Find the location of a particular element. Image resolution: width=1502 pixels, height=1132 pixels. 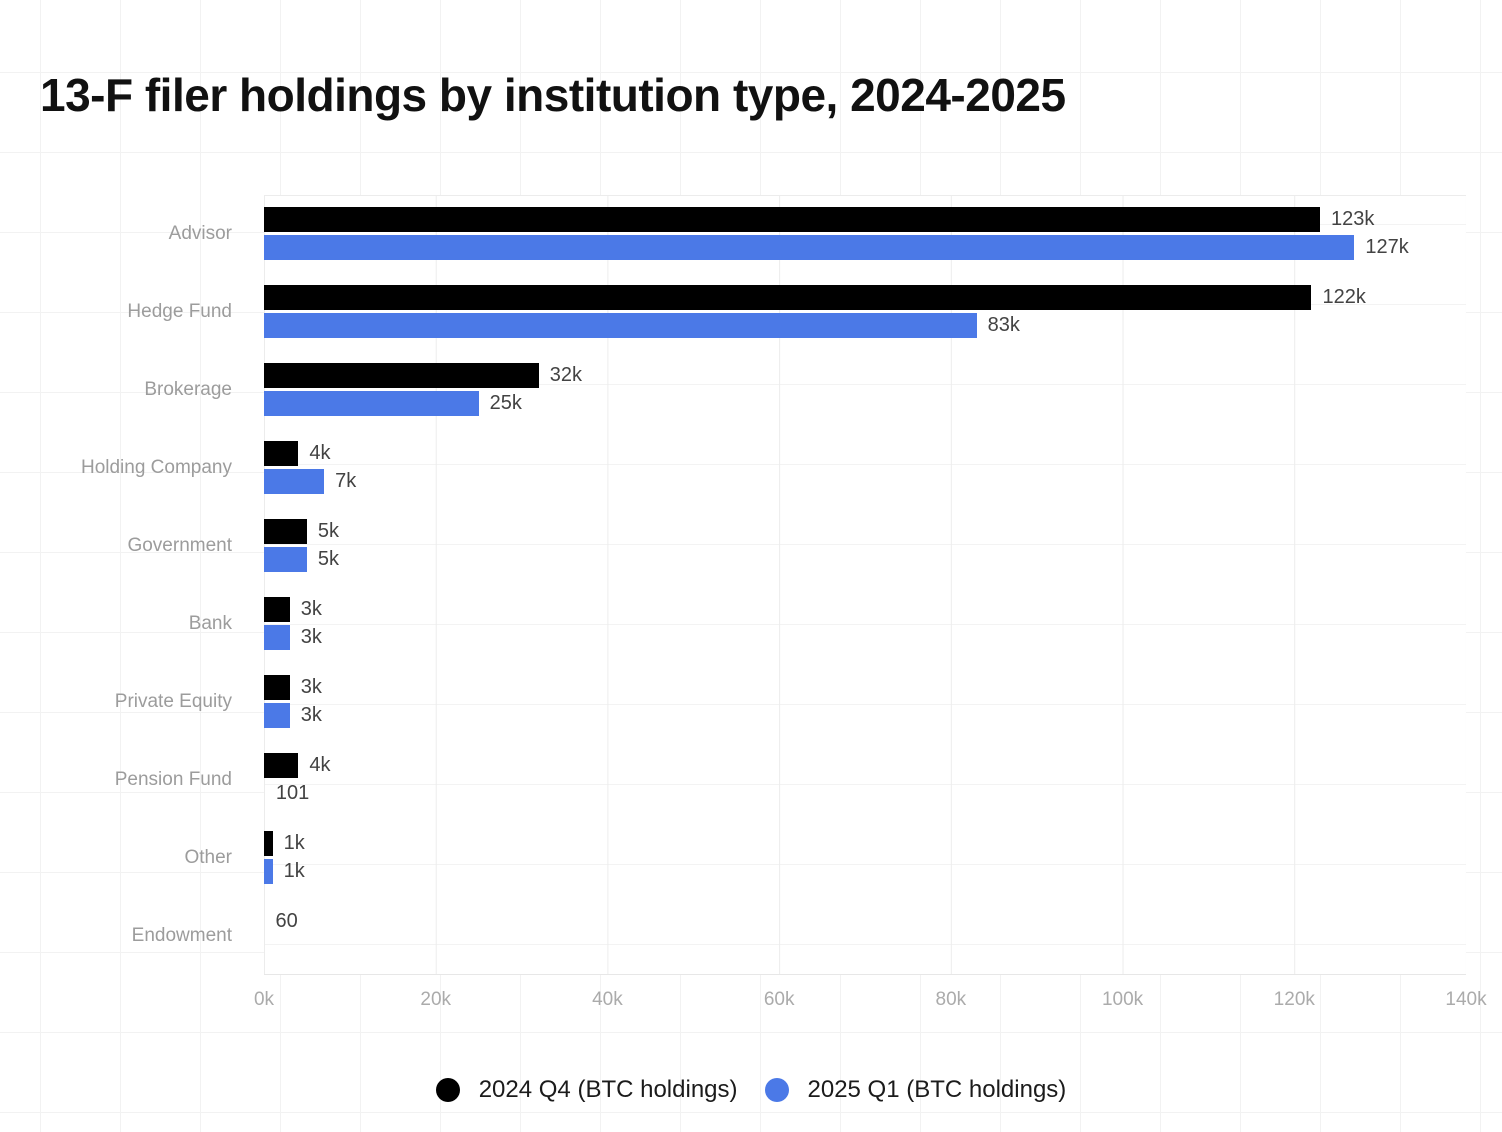

value-label: 32k is located at coordinates (565, 375).